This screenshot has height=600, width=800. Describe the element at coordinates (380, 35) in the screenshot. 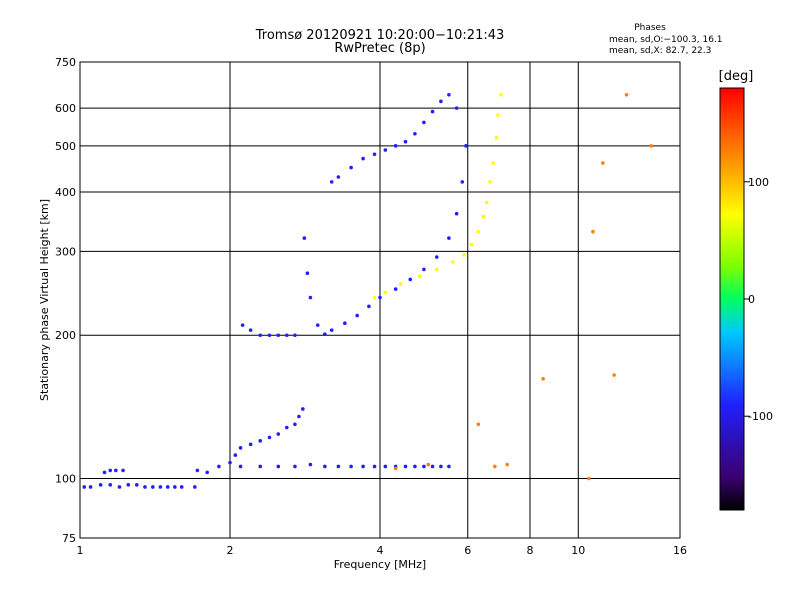

I see `chart-title: Tromsø 20120921 10:20:00−10:21:43` at that location.